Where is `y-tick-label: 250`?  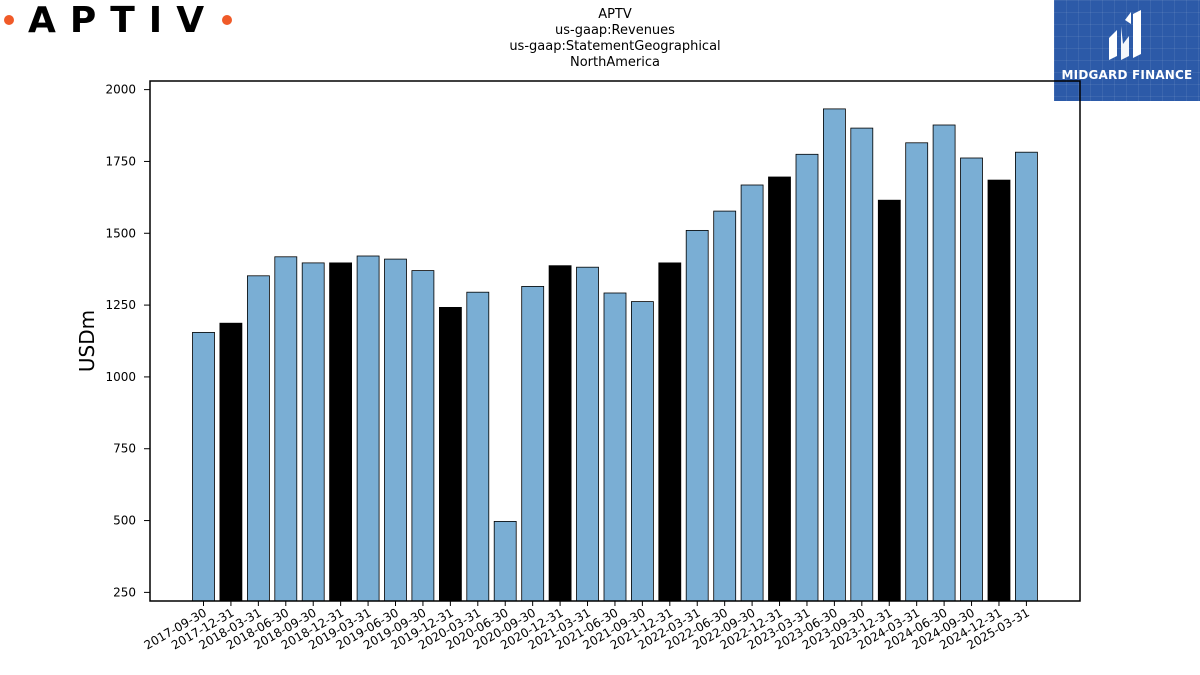 y-tick-label: 250 is located at coordinates (124, 592).